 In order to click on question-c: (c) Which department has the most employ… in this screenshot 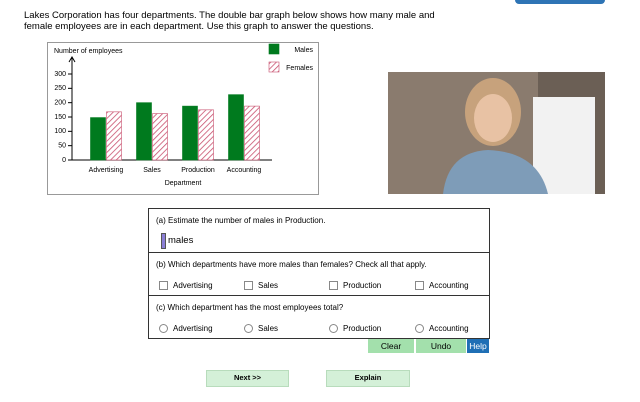, I will do `click(319, 317)`.